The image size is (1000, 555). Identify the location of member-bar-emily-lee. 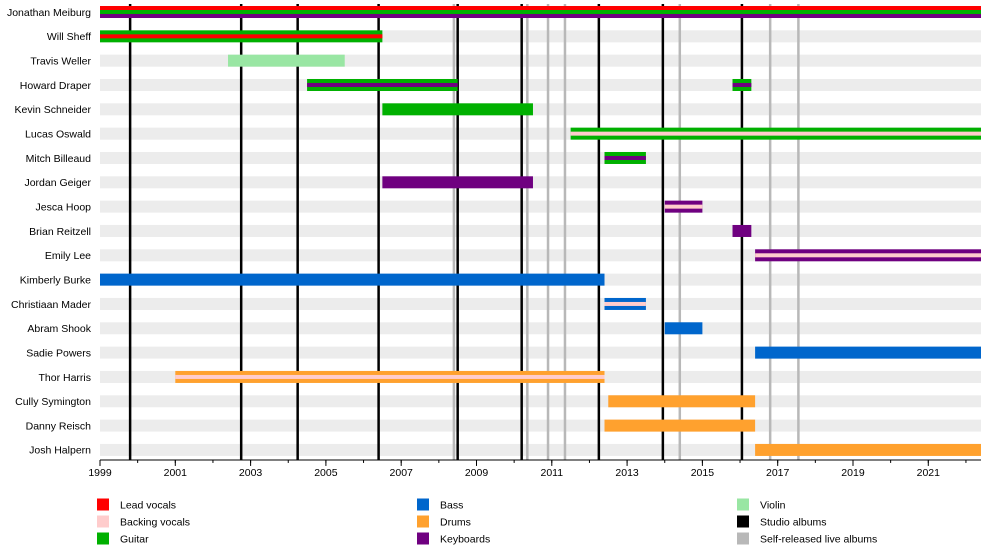
(868, 255).